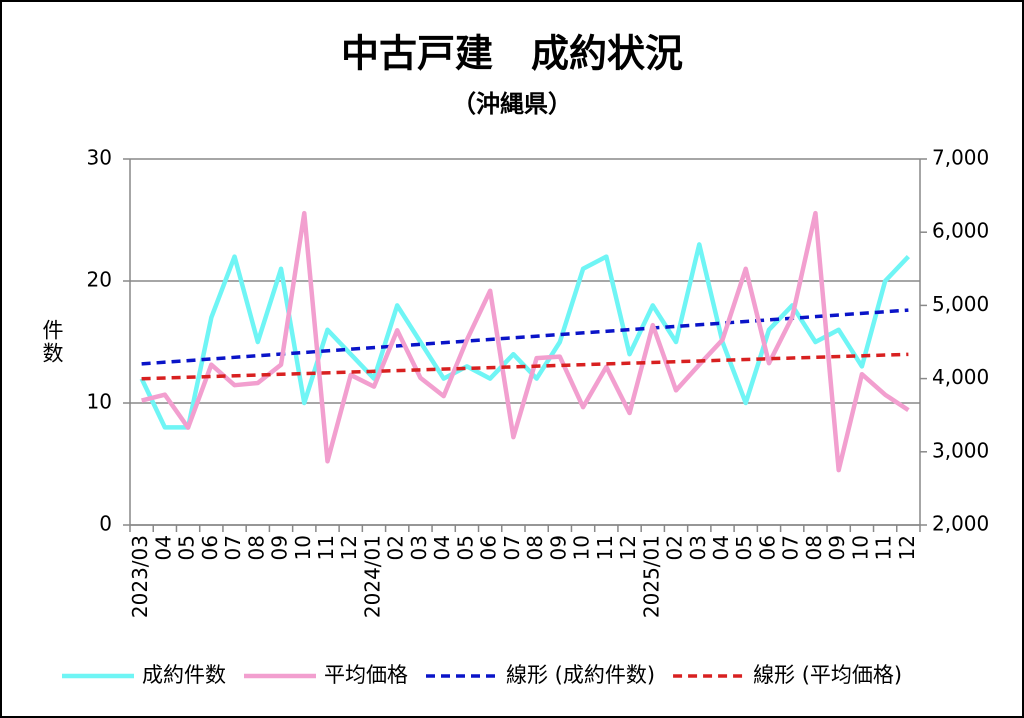 This screenshot has height=718, width=1024. Describe the element at coordinates (580, 675) in the screenshot. I see `legend-label: 線形 (成約件数)` at that location.